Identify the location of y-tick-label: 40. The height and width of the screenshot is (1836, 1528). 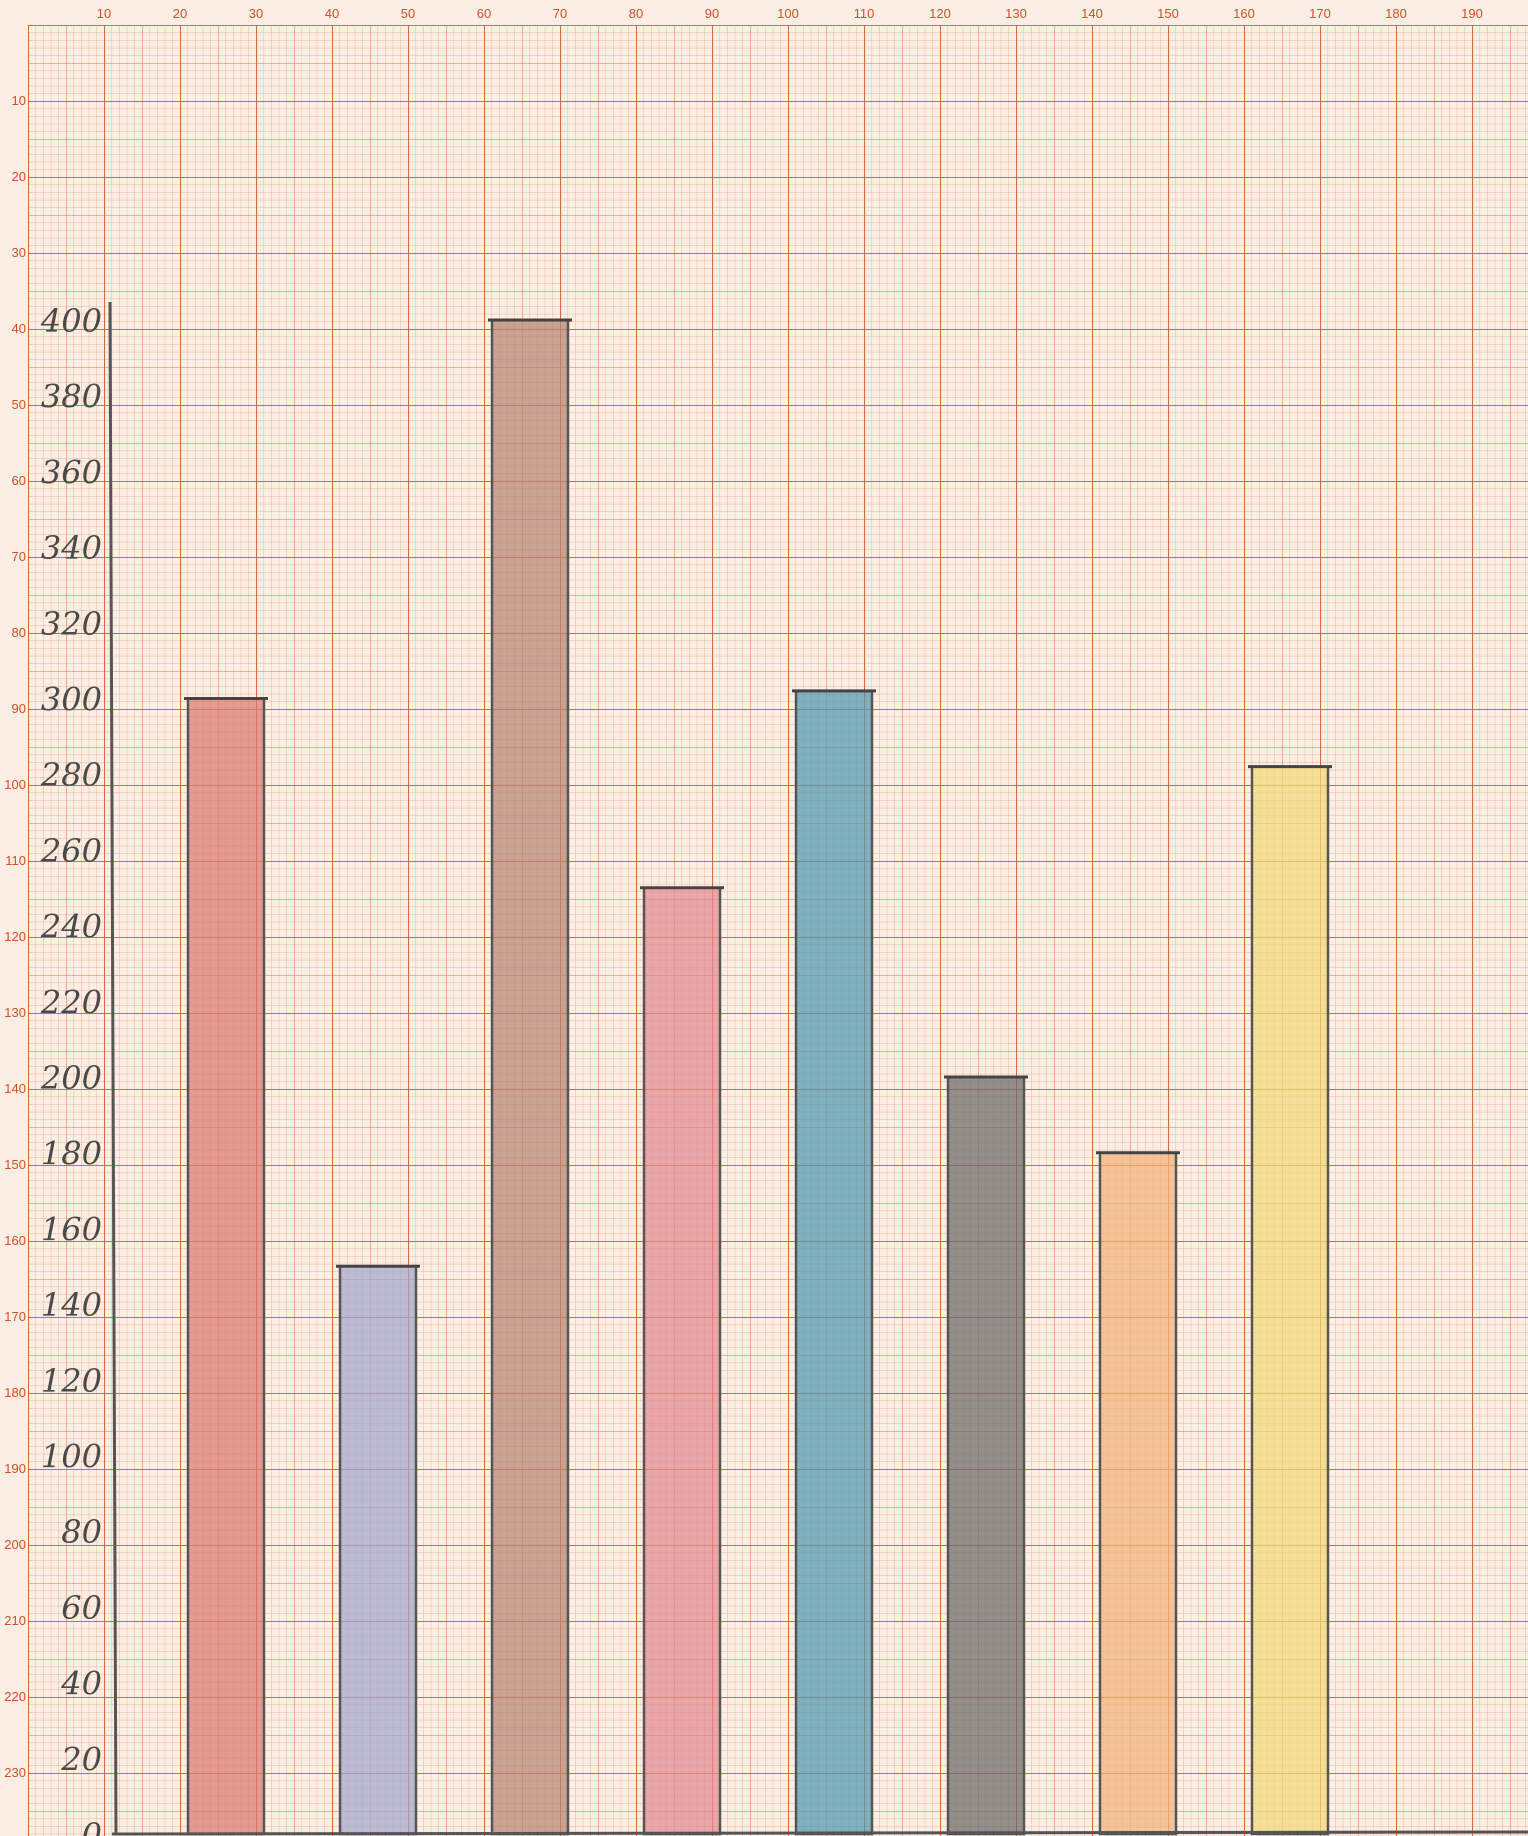
(81, 1684).